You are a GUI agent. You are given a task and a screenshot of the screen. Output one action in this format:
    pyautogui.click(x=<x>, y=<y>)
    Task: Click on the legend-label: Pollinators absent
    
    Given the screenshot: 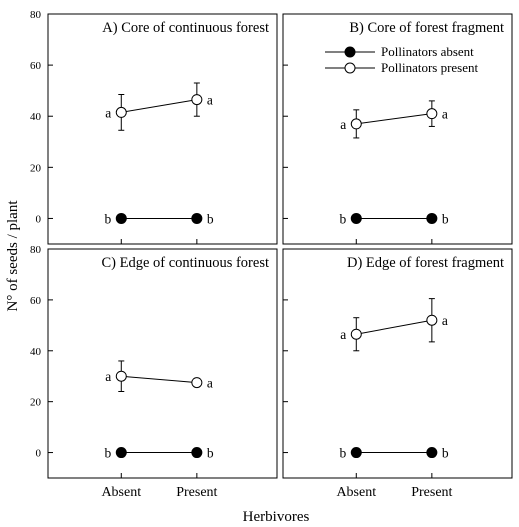 What is the action you would take?
    pyautogui.click(x=427, y=51)
    